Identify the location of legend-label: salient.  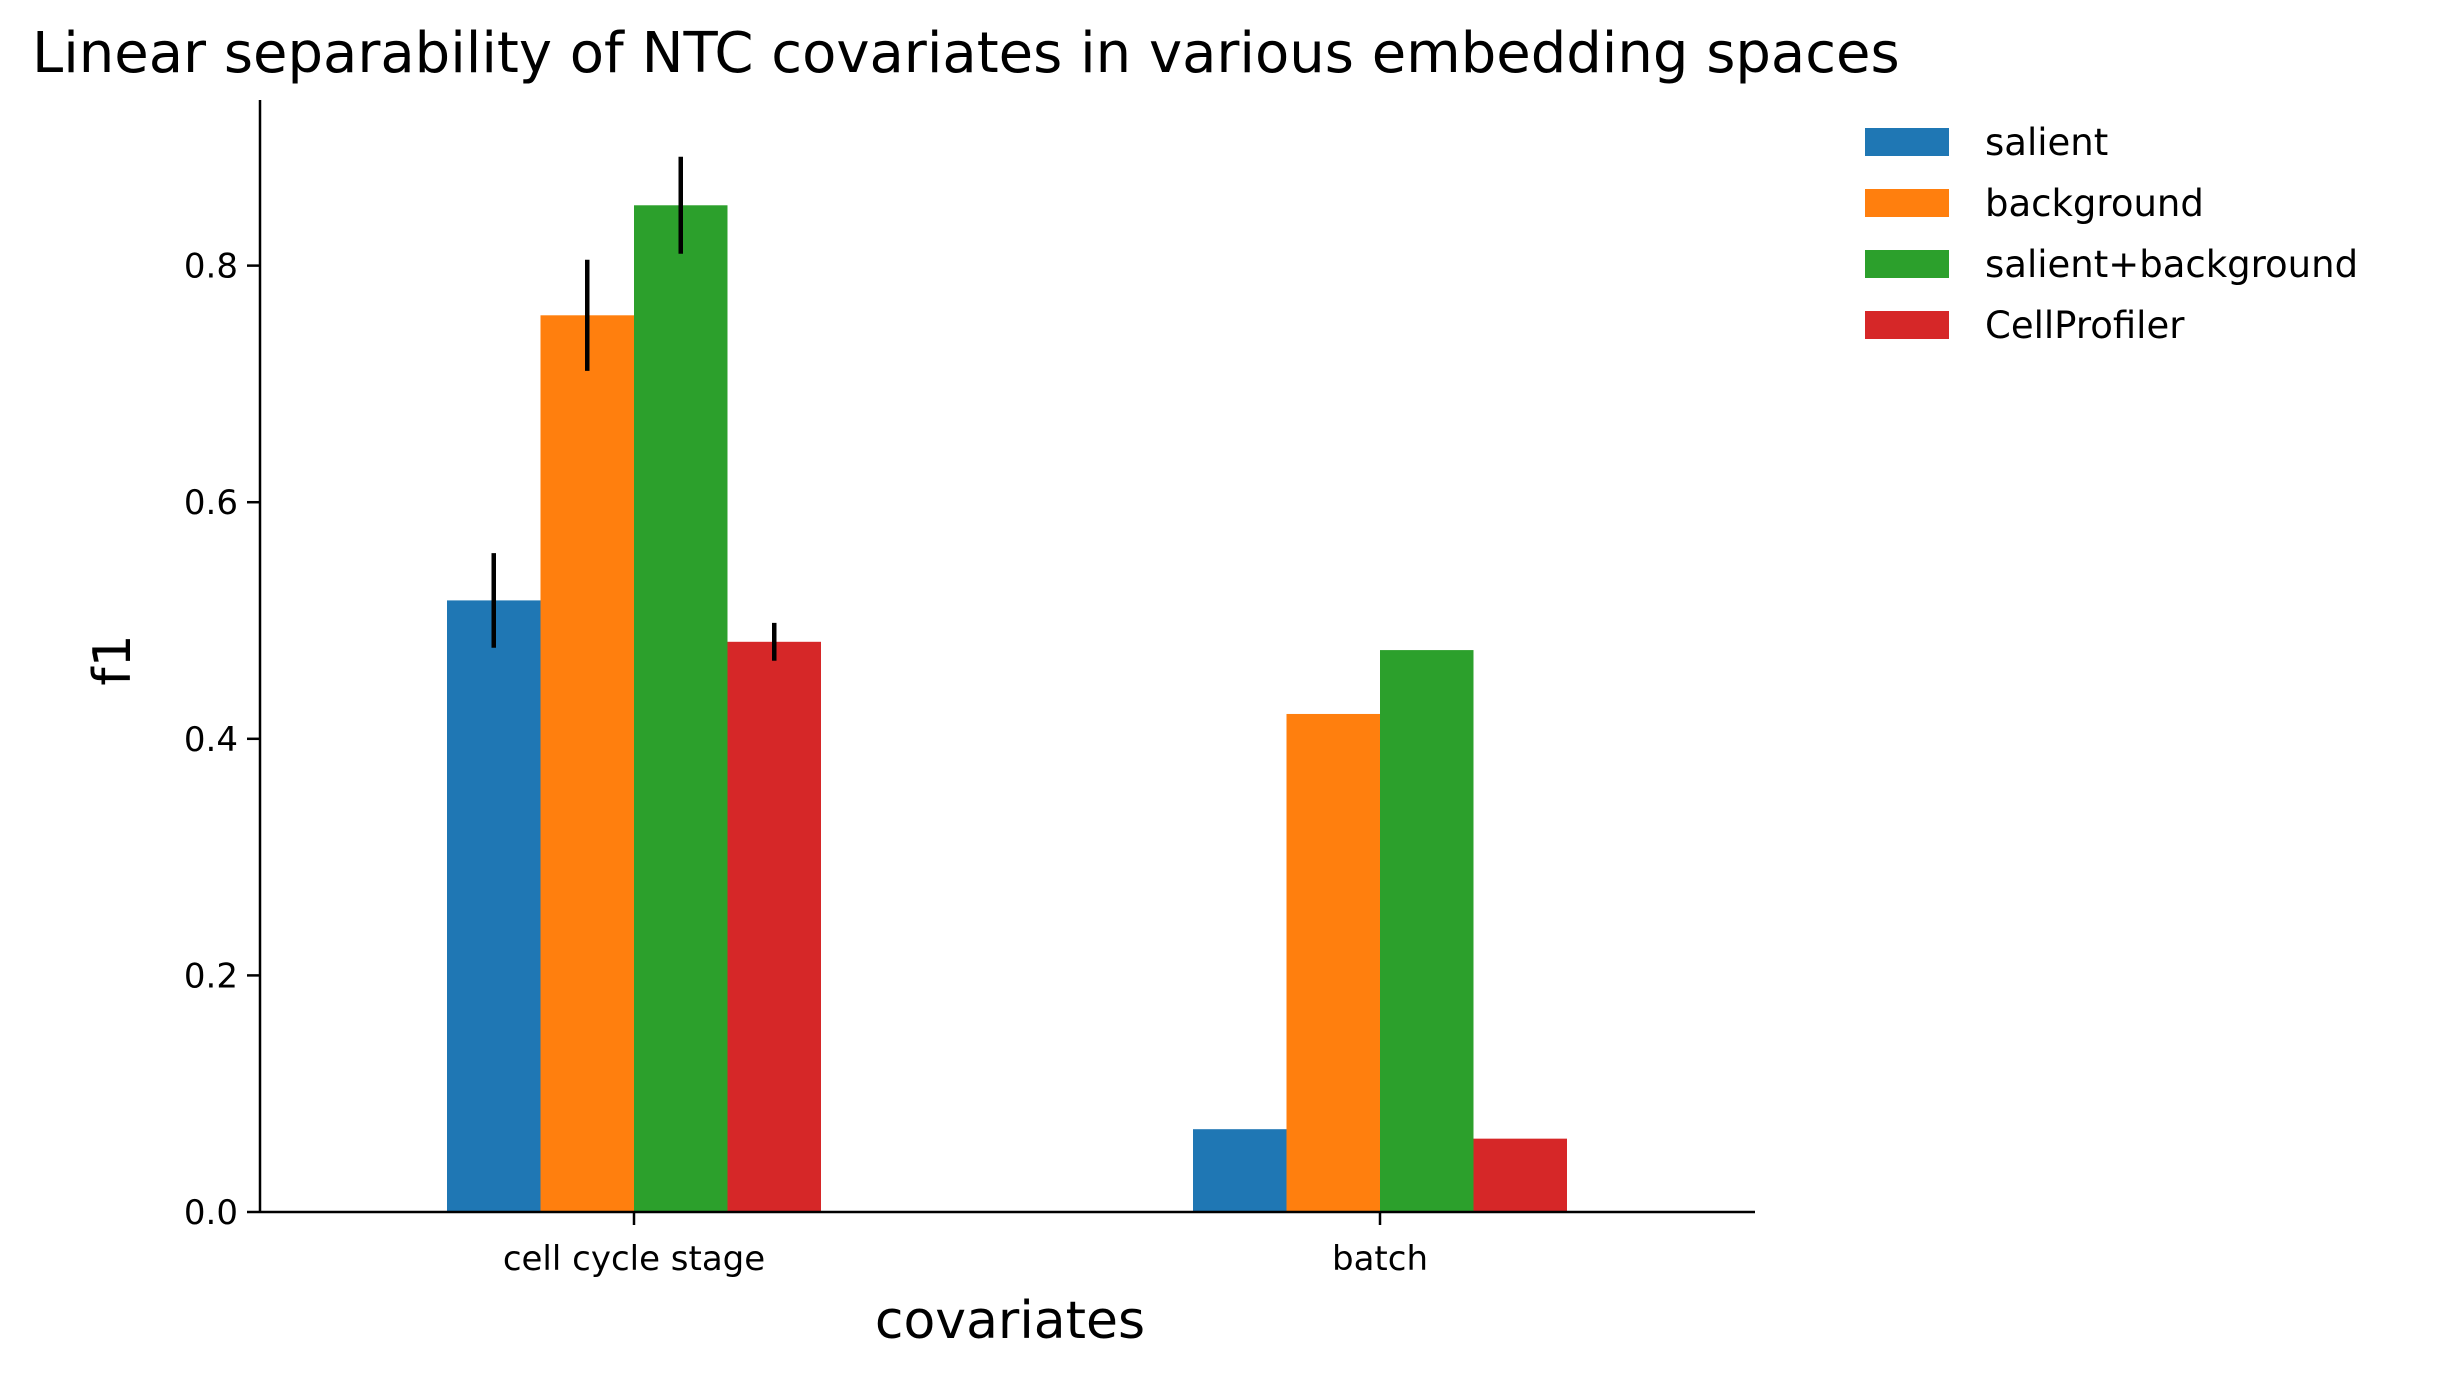
(2046, 142).